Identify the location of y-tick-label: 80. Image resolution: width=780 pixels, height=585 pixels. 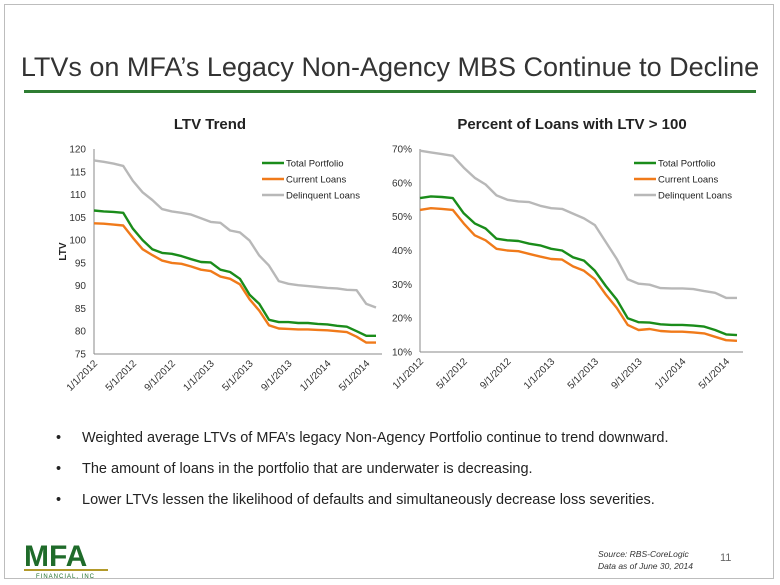
(81, 332).